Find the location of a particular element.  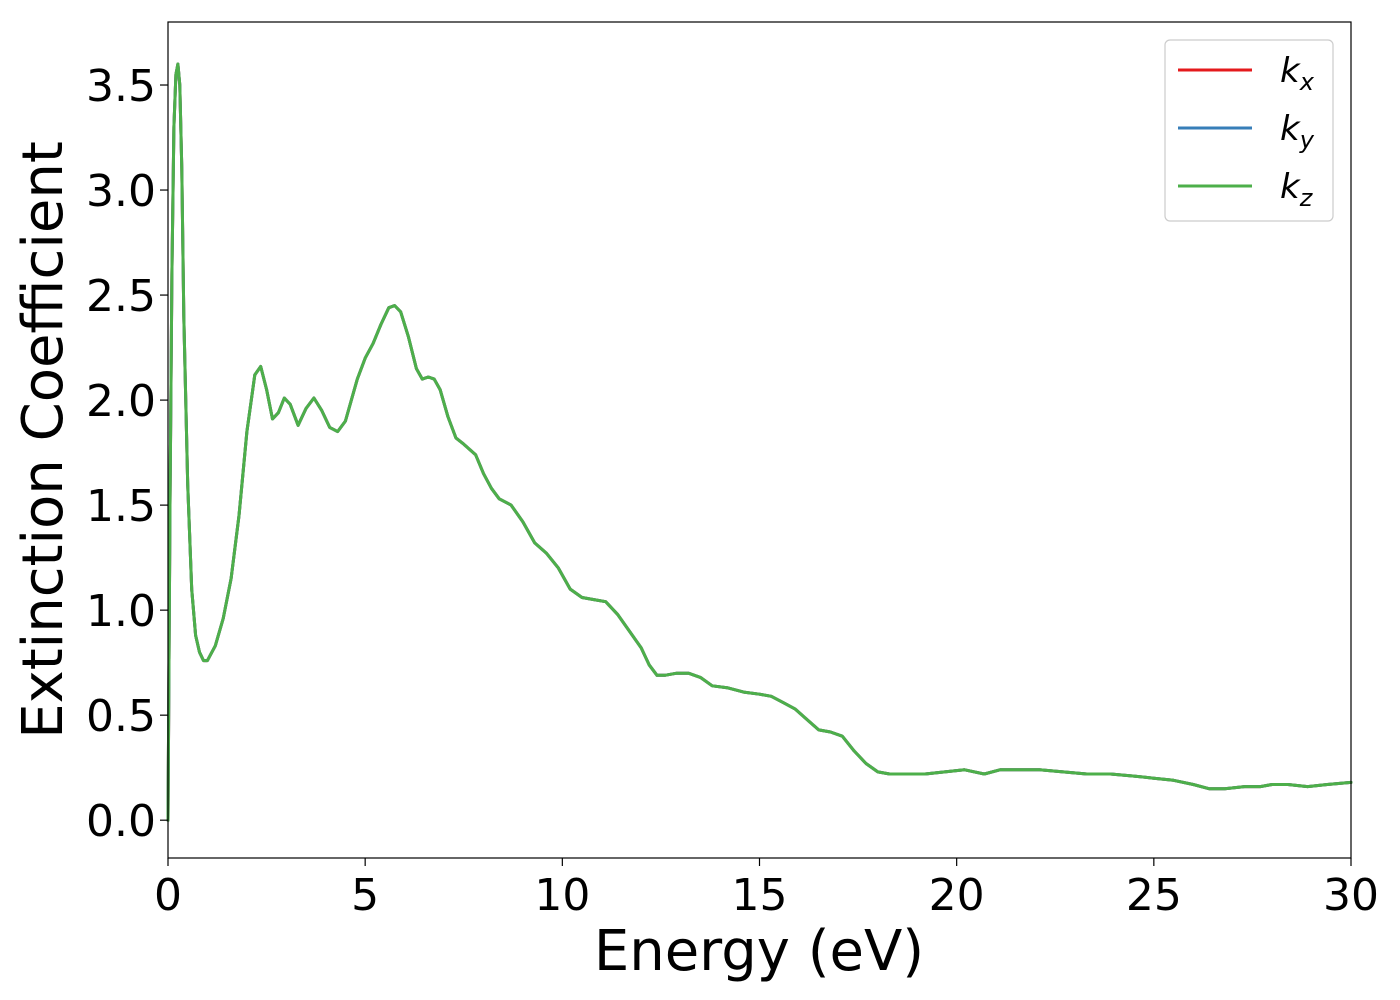

x-axis-ticks: 0 5 10 15 20 25 30 is located at coordinates (766, 889).